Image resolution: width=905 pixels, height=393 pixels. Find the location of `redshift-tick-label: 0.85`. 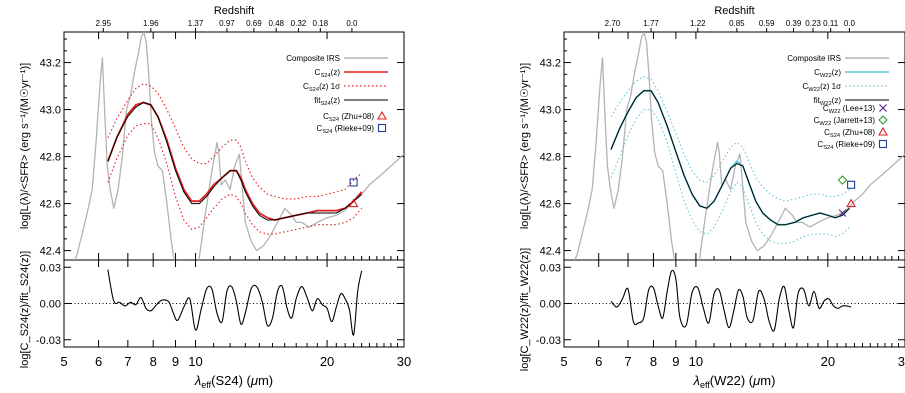

redshift-tick-label: 0.85 is located at coordinates (737, 23).